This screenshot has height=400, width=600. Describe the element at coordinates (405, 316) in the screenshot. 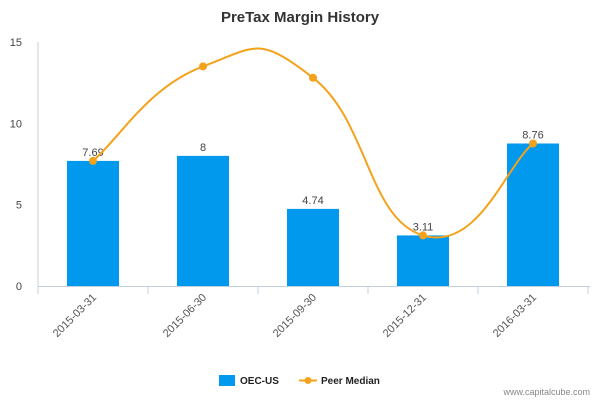

I see `x-tick-label: 2015-12-31` at that location.